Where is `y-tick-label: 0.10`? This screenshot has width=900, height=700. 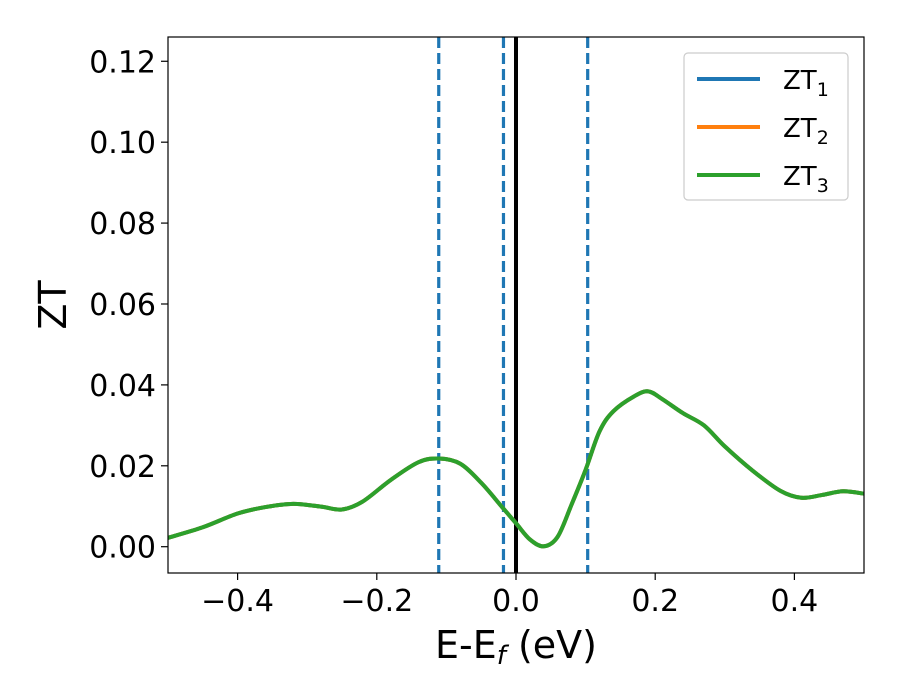 y-tick-label: 0.10 is located at coordinates (122, 143).